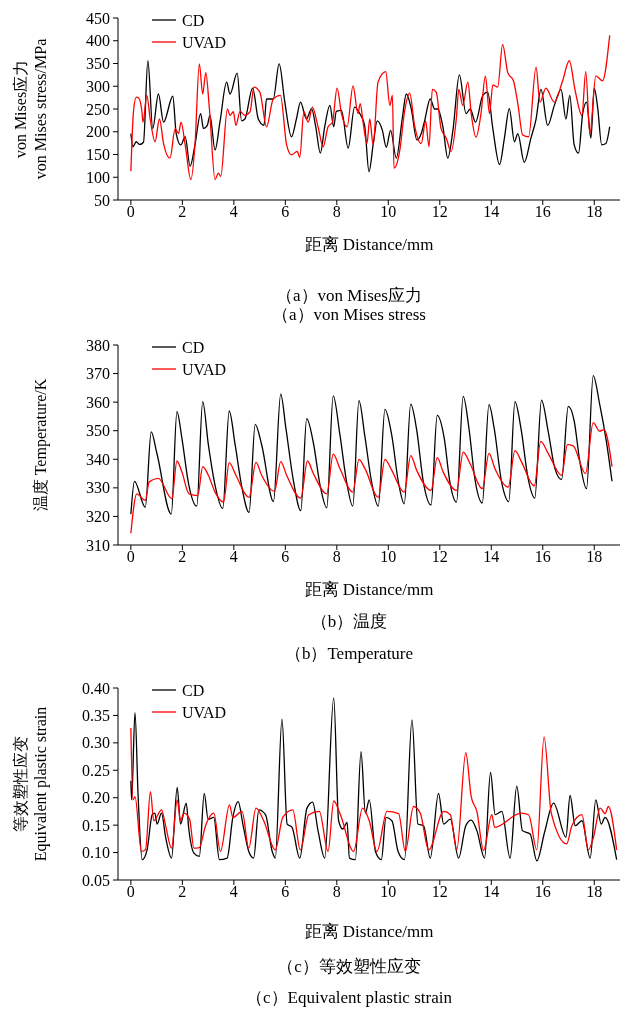  Describe the element at coordinates (98, 345) in the screenshot. I see `y-tick-label: 380` at that location.